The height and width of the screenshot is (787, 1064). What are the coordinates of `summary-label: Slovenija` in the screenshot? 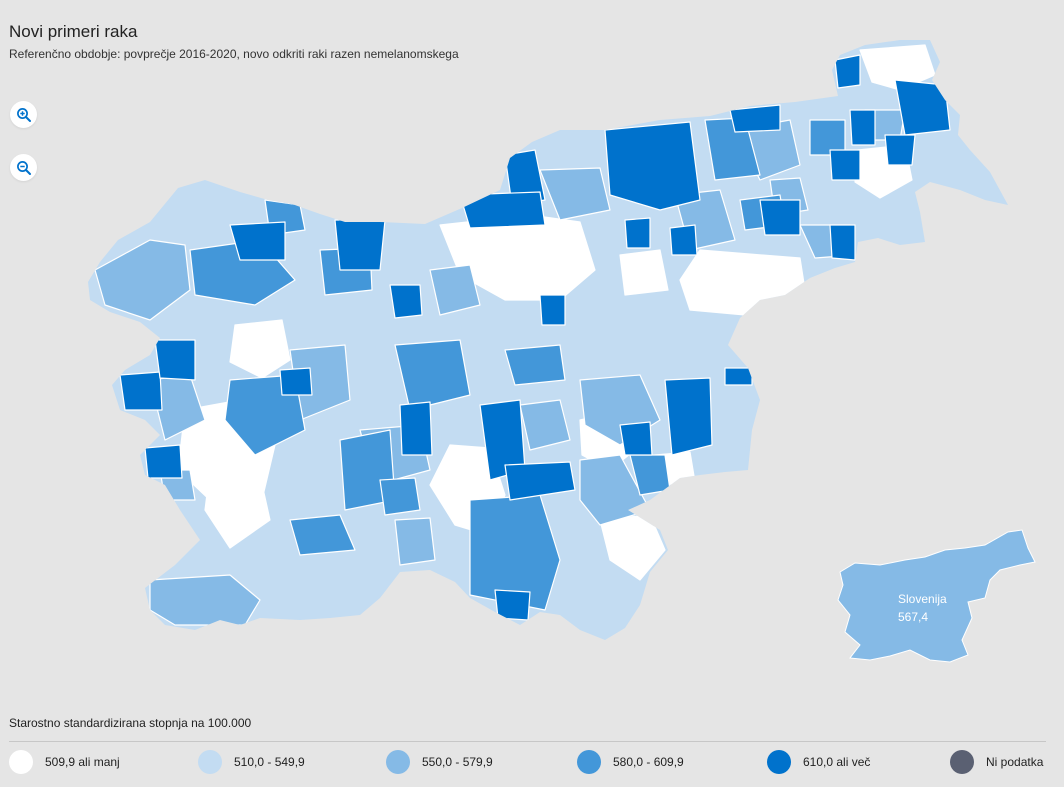 It's located at (922, 599).